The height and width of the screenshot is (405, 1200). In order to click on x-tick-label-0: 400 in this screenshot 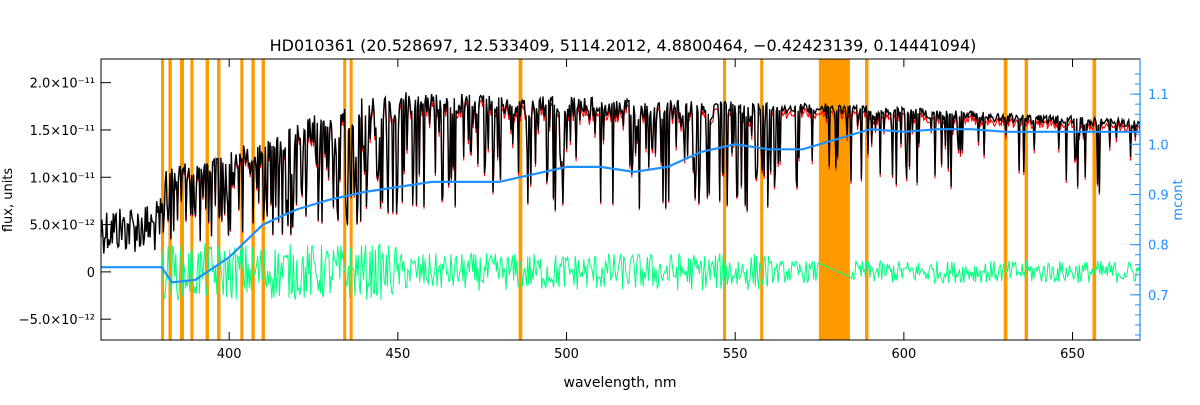, I will do `click(229, 354)`.